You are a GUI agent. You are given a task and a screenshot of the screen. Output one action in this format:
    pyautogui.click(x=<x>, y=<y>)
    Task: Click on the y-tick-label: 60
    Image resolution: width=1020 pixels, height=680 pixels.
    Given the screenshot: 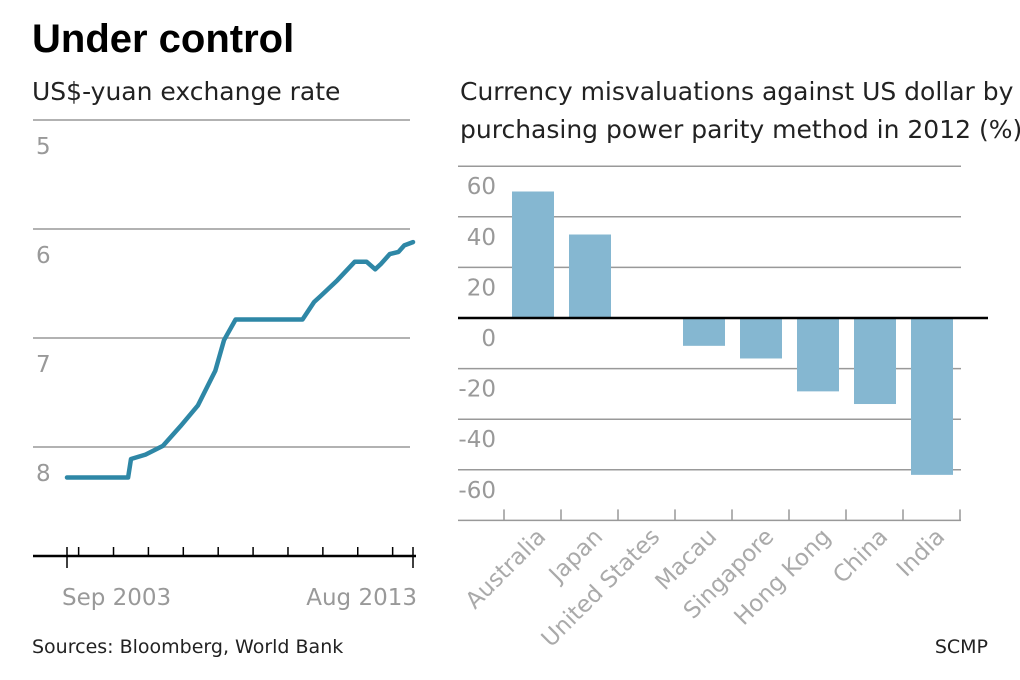 What is the action you would take?
    pyautogui.click(x=481, y=187)
    